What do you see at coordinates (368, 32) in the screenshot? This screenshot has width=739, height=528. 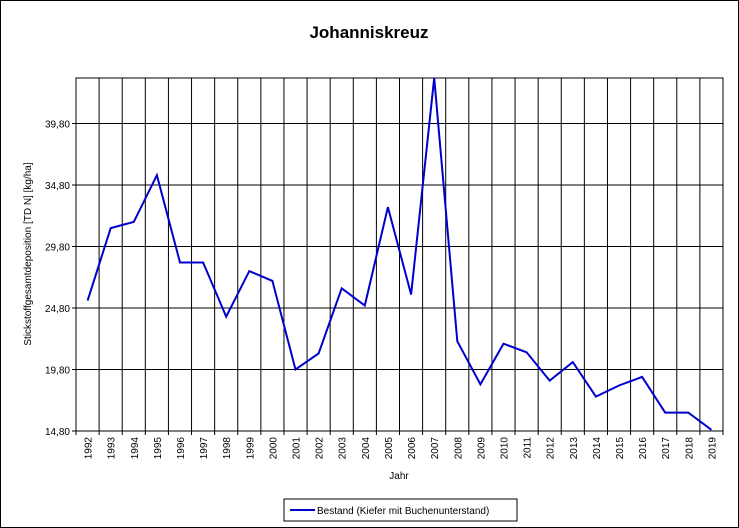 I see `chart-title: Johanniskreuz` at bounding box center [368, 32].